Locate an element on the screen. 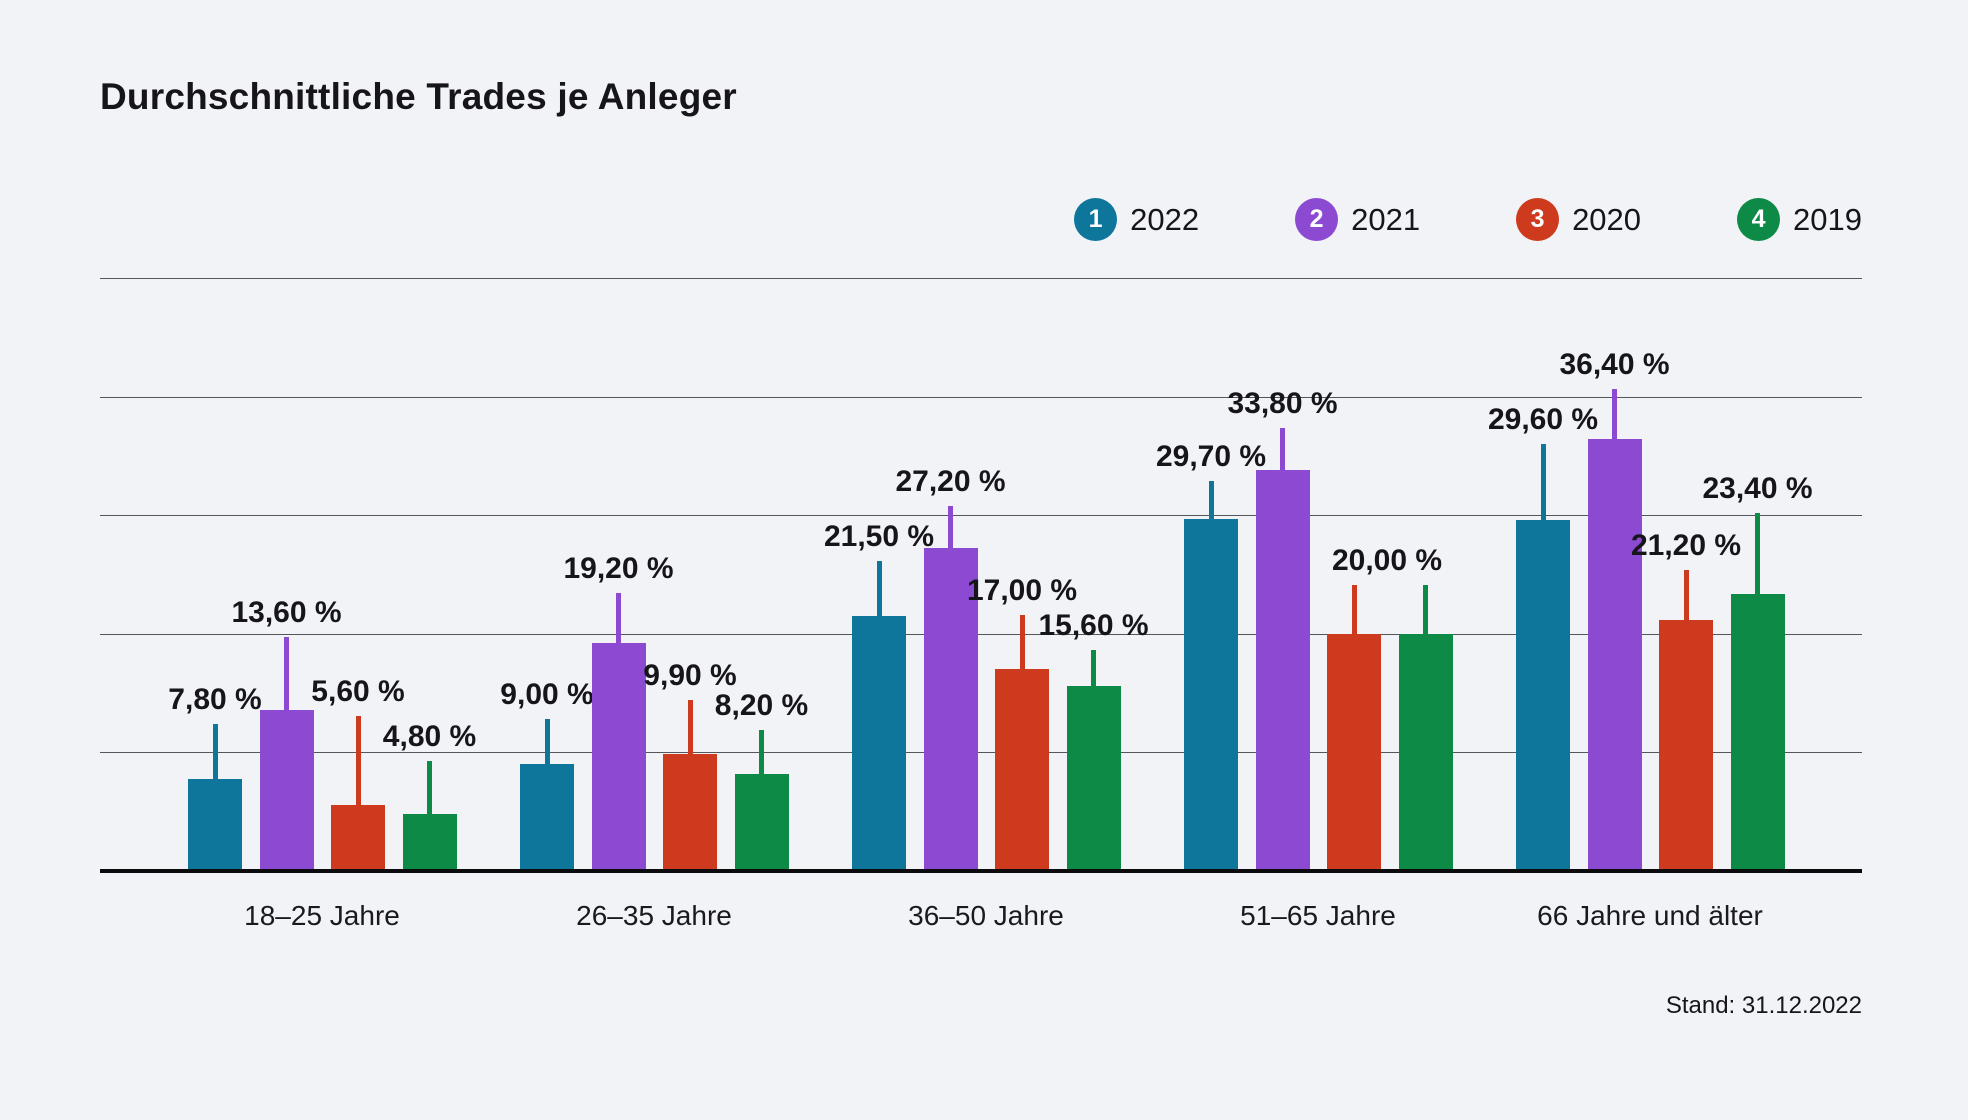  bar-2020-26–35 Jahre is located at coordinates (690, 812).